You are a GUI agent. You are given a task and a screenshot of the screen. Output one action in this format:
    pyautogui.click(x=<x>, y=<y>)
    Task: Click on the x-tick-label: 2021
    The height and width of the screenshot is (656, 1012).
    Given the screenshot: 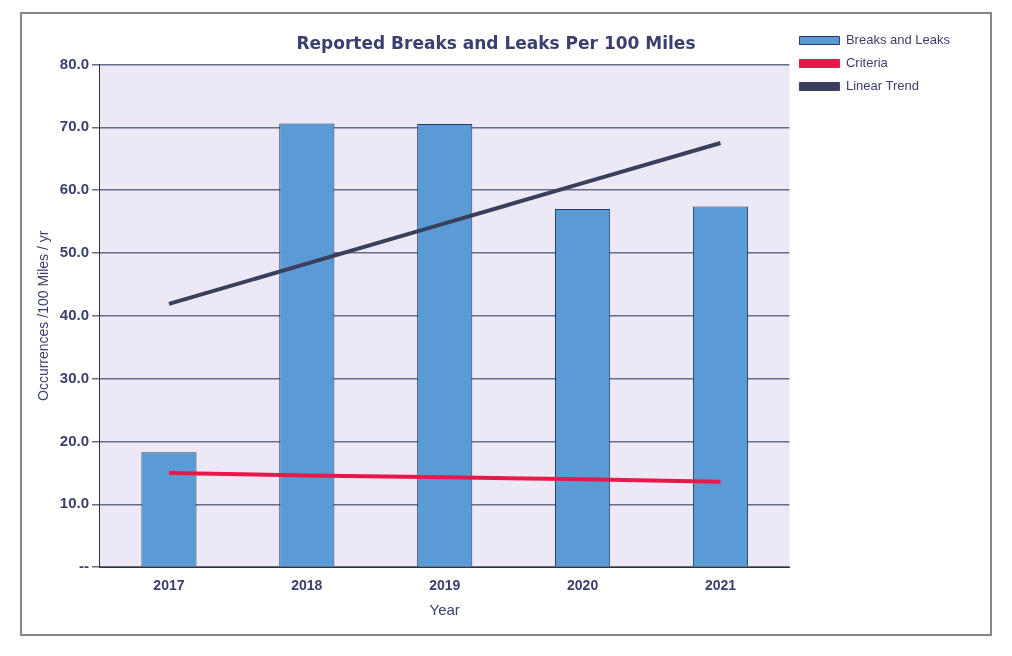 What is the action you would take?
    pyautogui.click(x=720, y=585)
    